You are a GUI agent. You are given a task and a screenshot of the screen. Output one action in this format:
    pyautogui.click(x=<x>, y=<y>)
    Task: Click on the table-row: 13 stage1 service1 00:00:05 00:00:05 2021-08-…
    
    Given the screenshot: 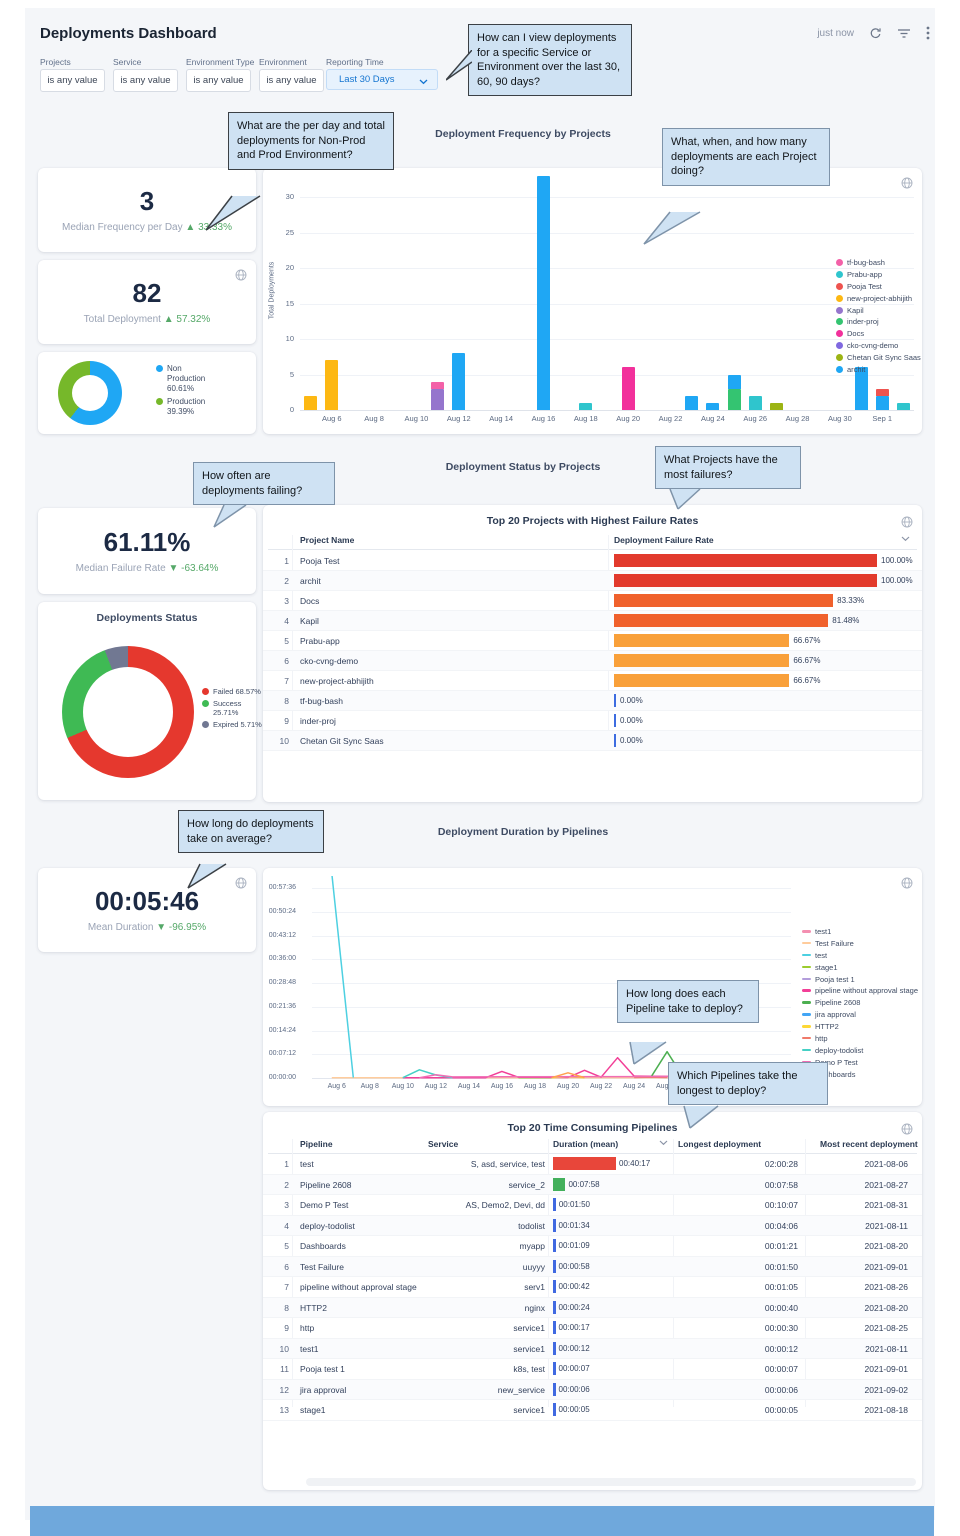 What is the action you would take?
    pyautogui.click(x=592, y=1410)
    